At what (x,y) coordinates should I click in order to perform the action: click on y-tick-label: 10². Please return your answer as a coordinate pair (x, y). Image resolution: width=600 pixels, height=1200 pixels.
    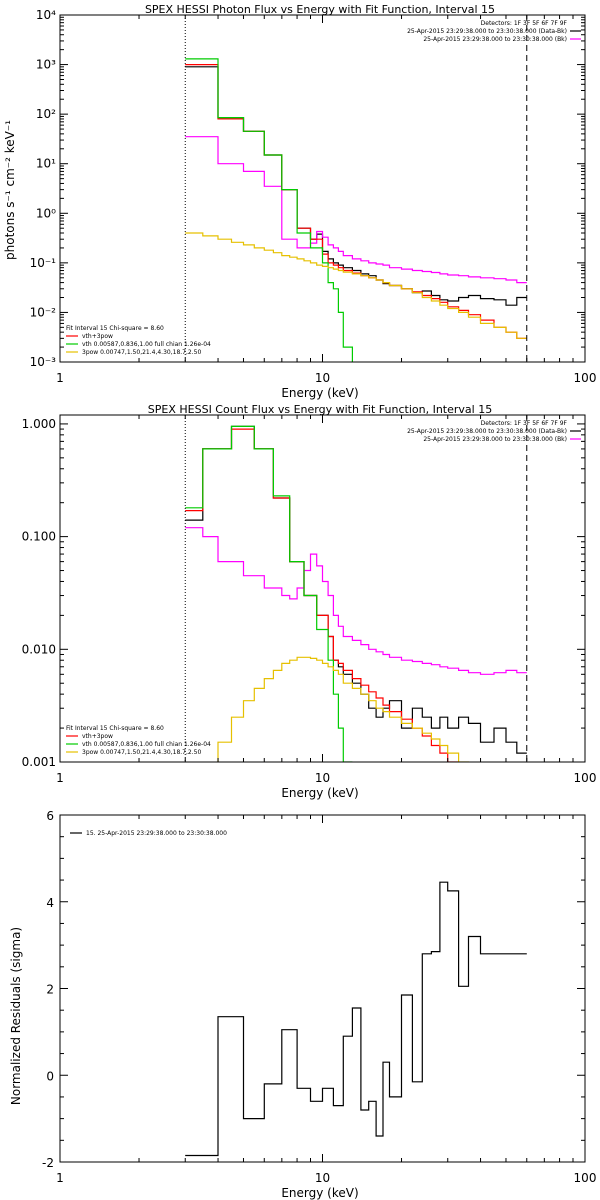
    Looking at the image, I should click on (46, 114).